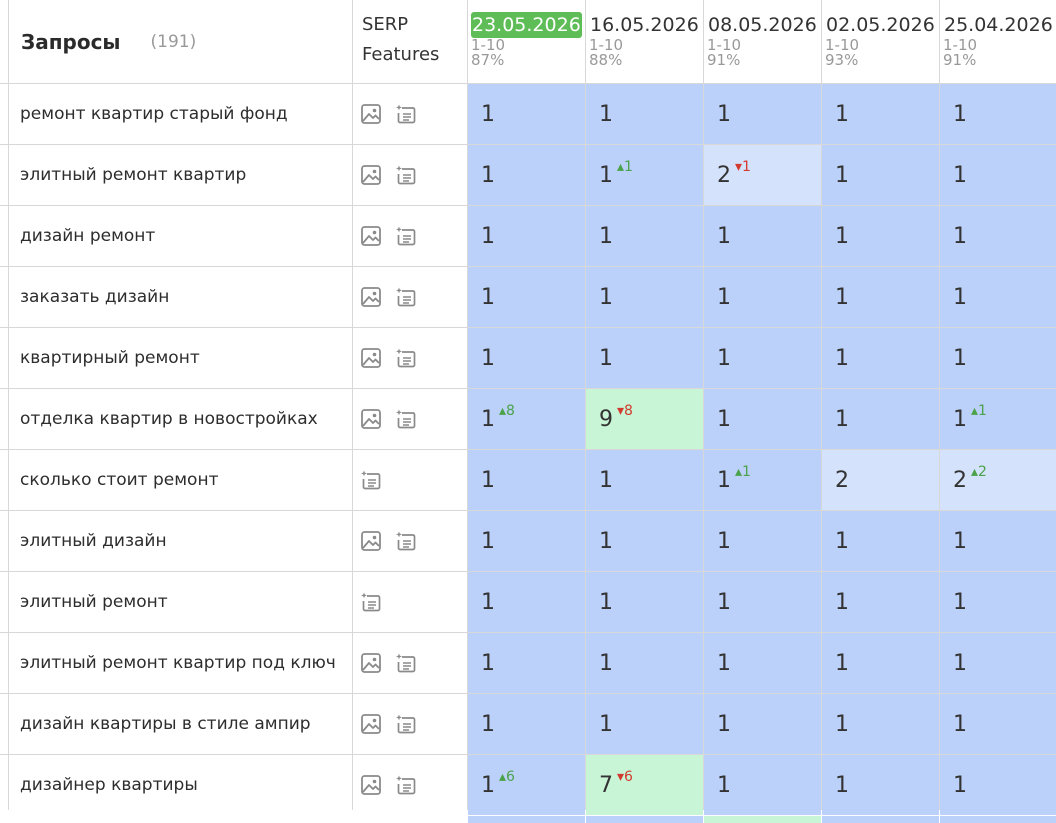 This screenshot has width=1056, height=823. What do you see at coordinates (880, 480) in the screenshot?
I see `position-cell: 2` at bounding box center [880, 480].